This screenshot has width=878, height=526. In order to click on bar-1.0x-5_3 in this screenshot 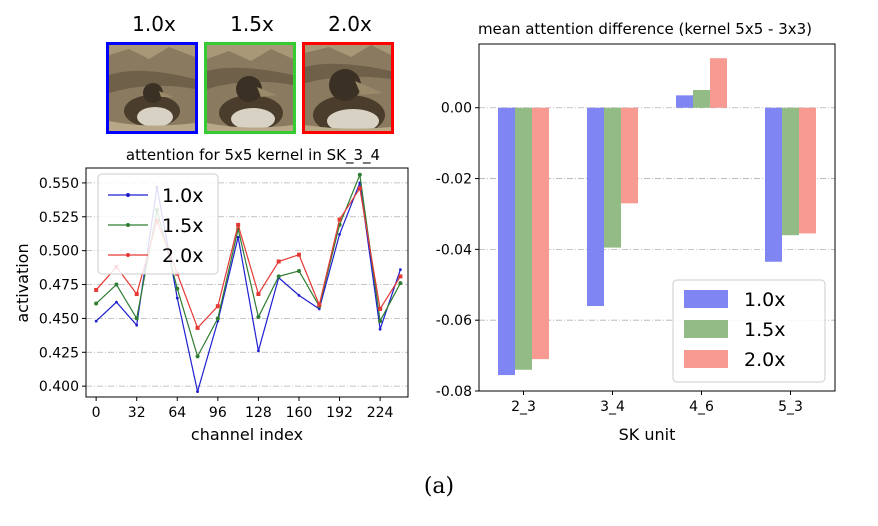, I will do `click(773, 184)`.